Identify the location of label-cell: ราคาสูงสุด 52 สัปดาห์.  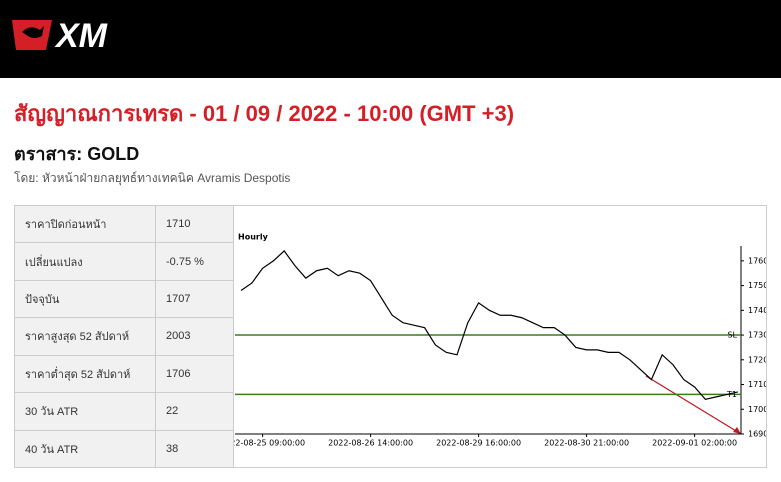
(85, 336).